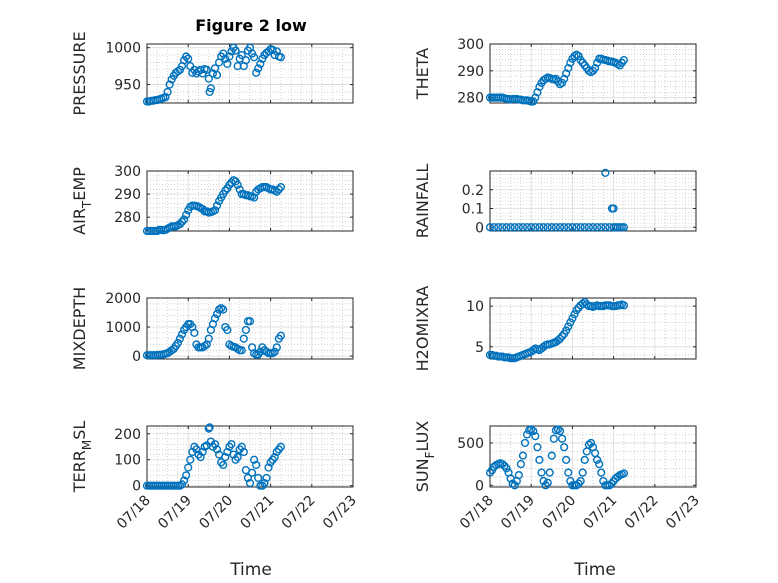 This screenshot has width=778, height=583. Describe the element at coordinates (475, 307) in the screenshot. I see `y-tick-label: 10` at that location.